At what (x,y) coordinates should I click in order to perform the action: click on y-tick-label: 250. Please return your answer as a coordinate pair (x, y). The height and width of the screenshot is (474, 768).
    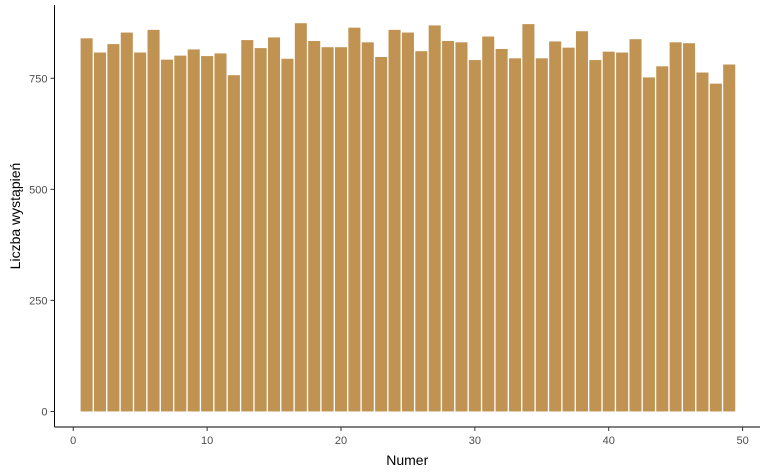
    Looking at the image, I should click on (38, 301).